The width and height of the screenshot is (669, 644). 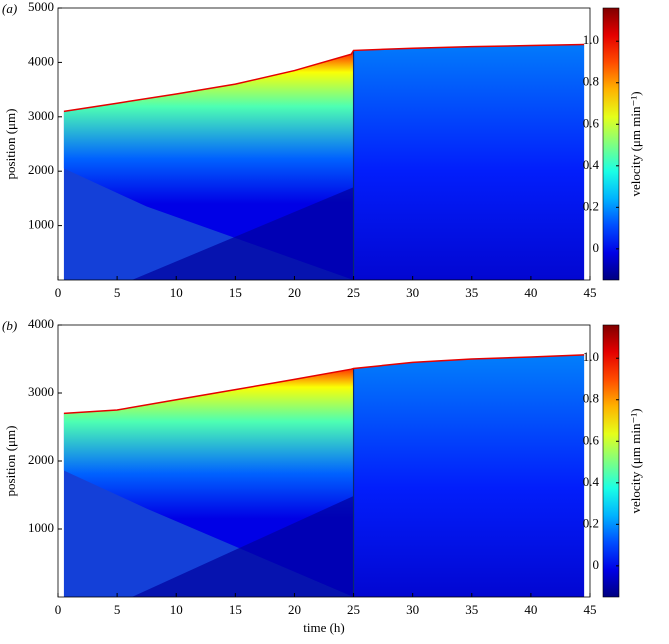 I want to click on y-tick-label: 5000, so click(x=41, y=7).